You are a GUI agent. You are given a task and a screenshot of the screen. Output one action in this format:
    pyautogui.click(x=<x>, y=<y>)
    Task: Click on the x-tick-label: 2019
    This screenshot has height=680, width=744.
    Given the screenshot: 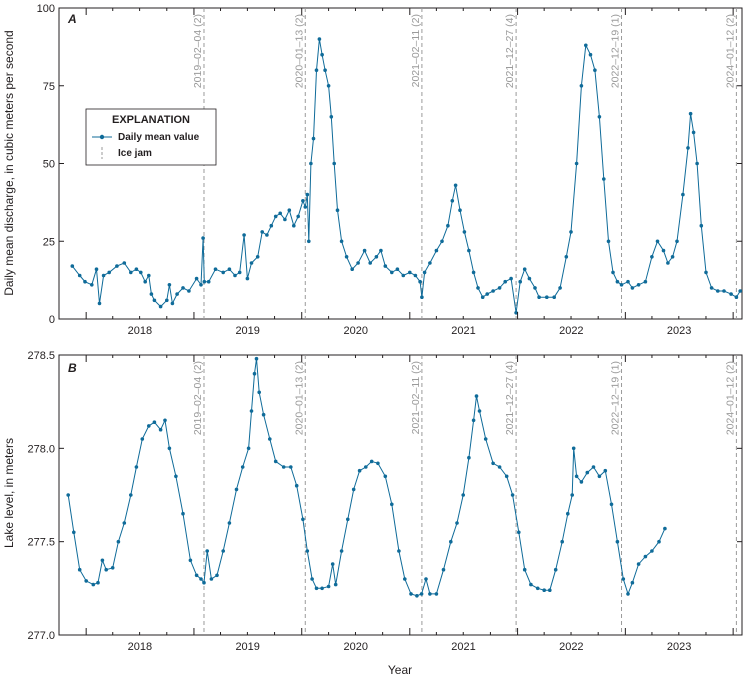 What is the action you would take?
    pyautogui.click(x=247, y=331)
    